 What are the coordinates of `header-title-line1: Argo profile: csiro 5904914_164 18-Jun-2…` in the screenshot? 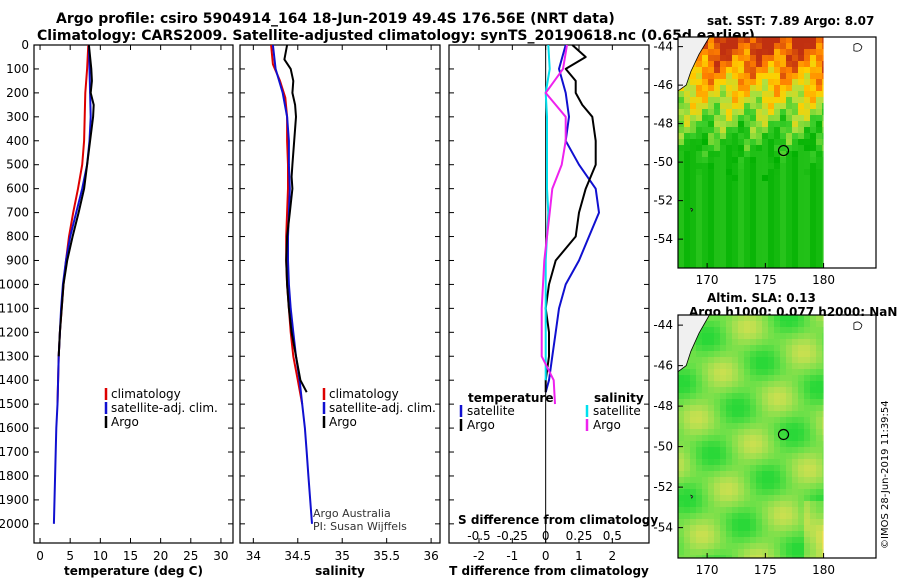 It's located at (335, 19).